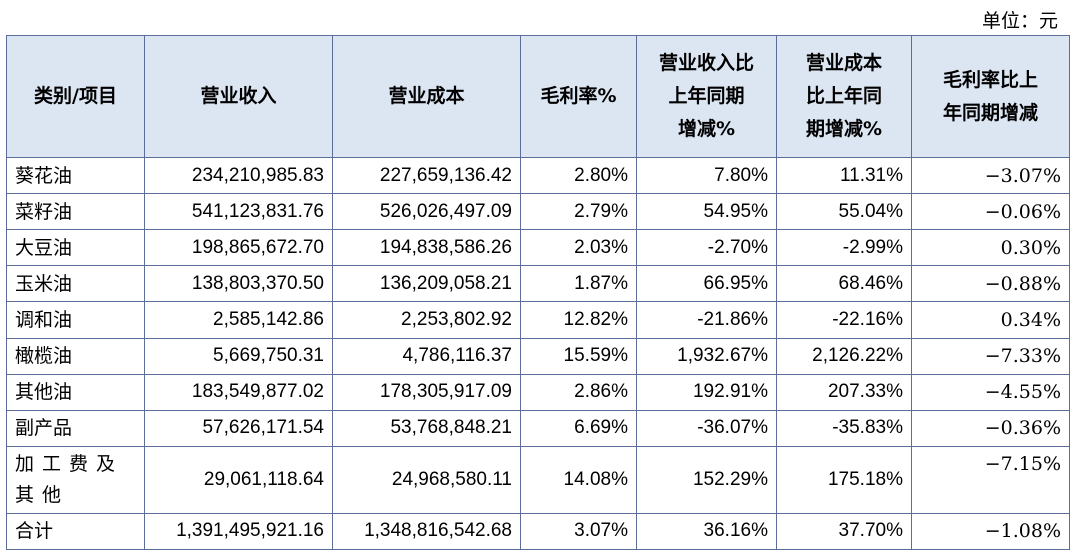  What do you see at coordinates (990, 531) in the screenshot?
I see `cell-margin-change: −1.08%` at bounding box center [990, 531].